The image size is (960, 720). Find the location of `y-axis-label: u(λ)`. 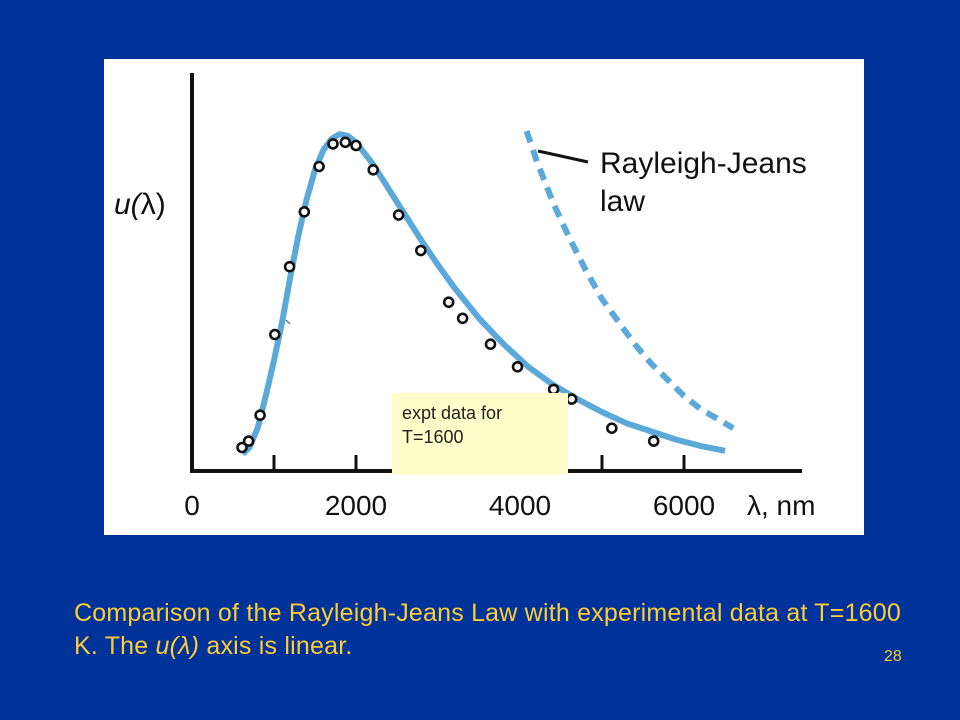

y-axis-label: u(λ) is located at coordinates (140, 204).